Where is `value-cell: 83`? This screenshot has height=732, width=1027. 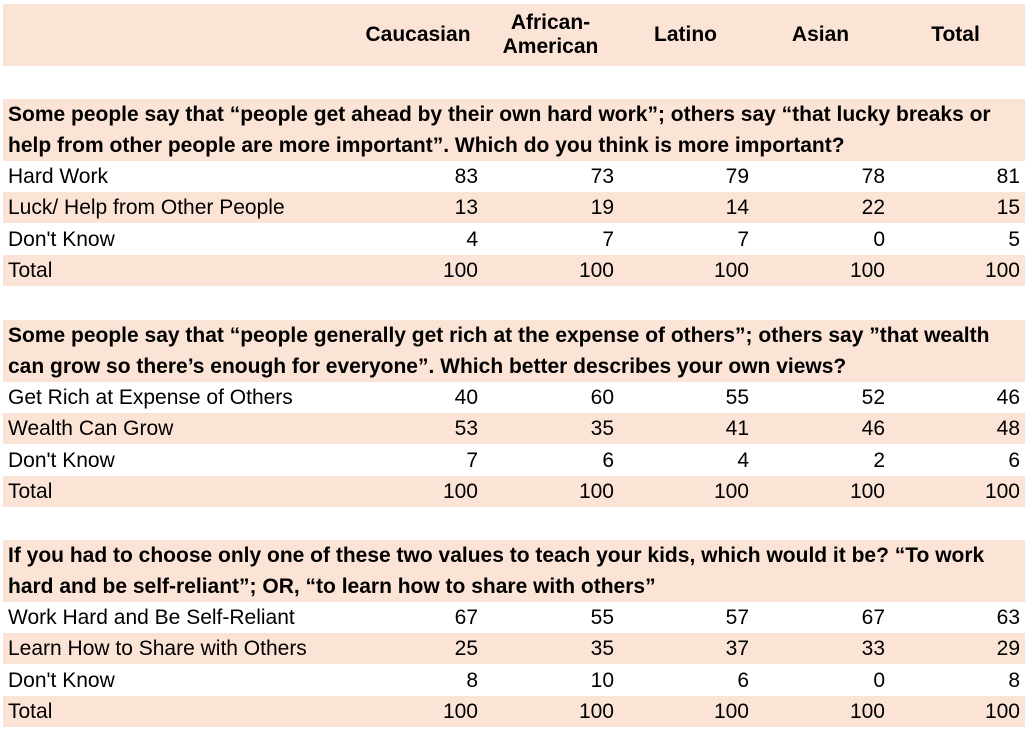 value-cell: 83 is located at coordinates (466, 176).